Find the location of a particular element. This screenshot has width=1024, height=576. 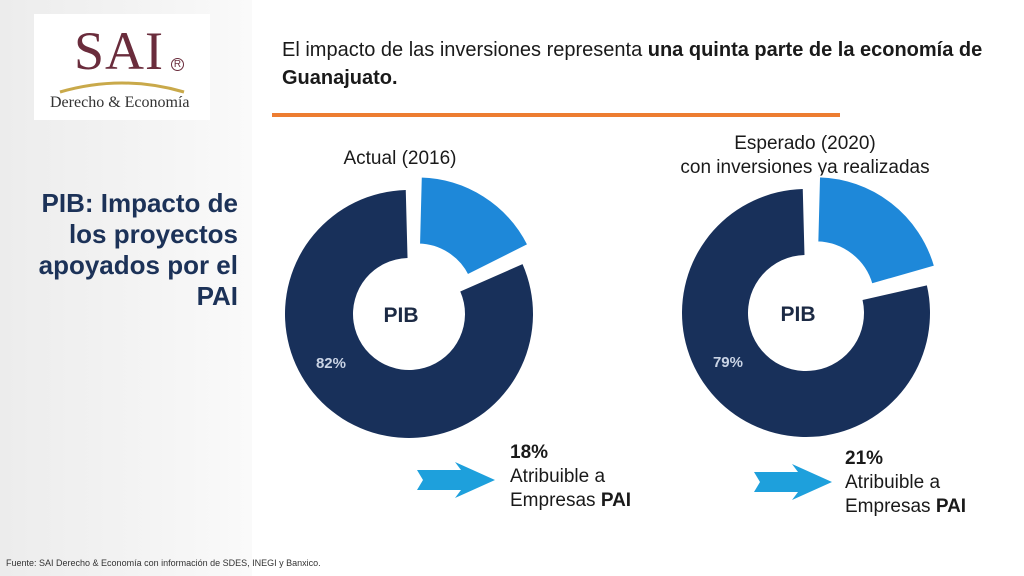

logo-subtitle: Derecho & Economía is located at coordinates (120, 102).